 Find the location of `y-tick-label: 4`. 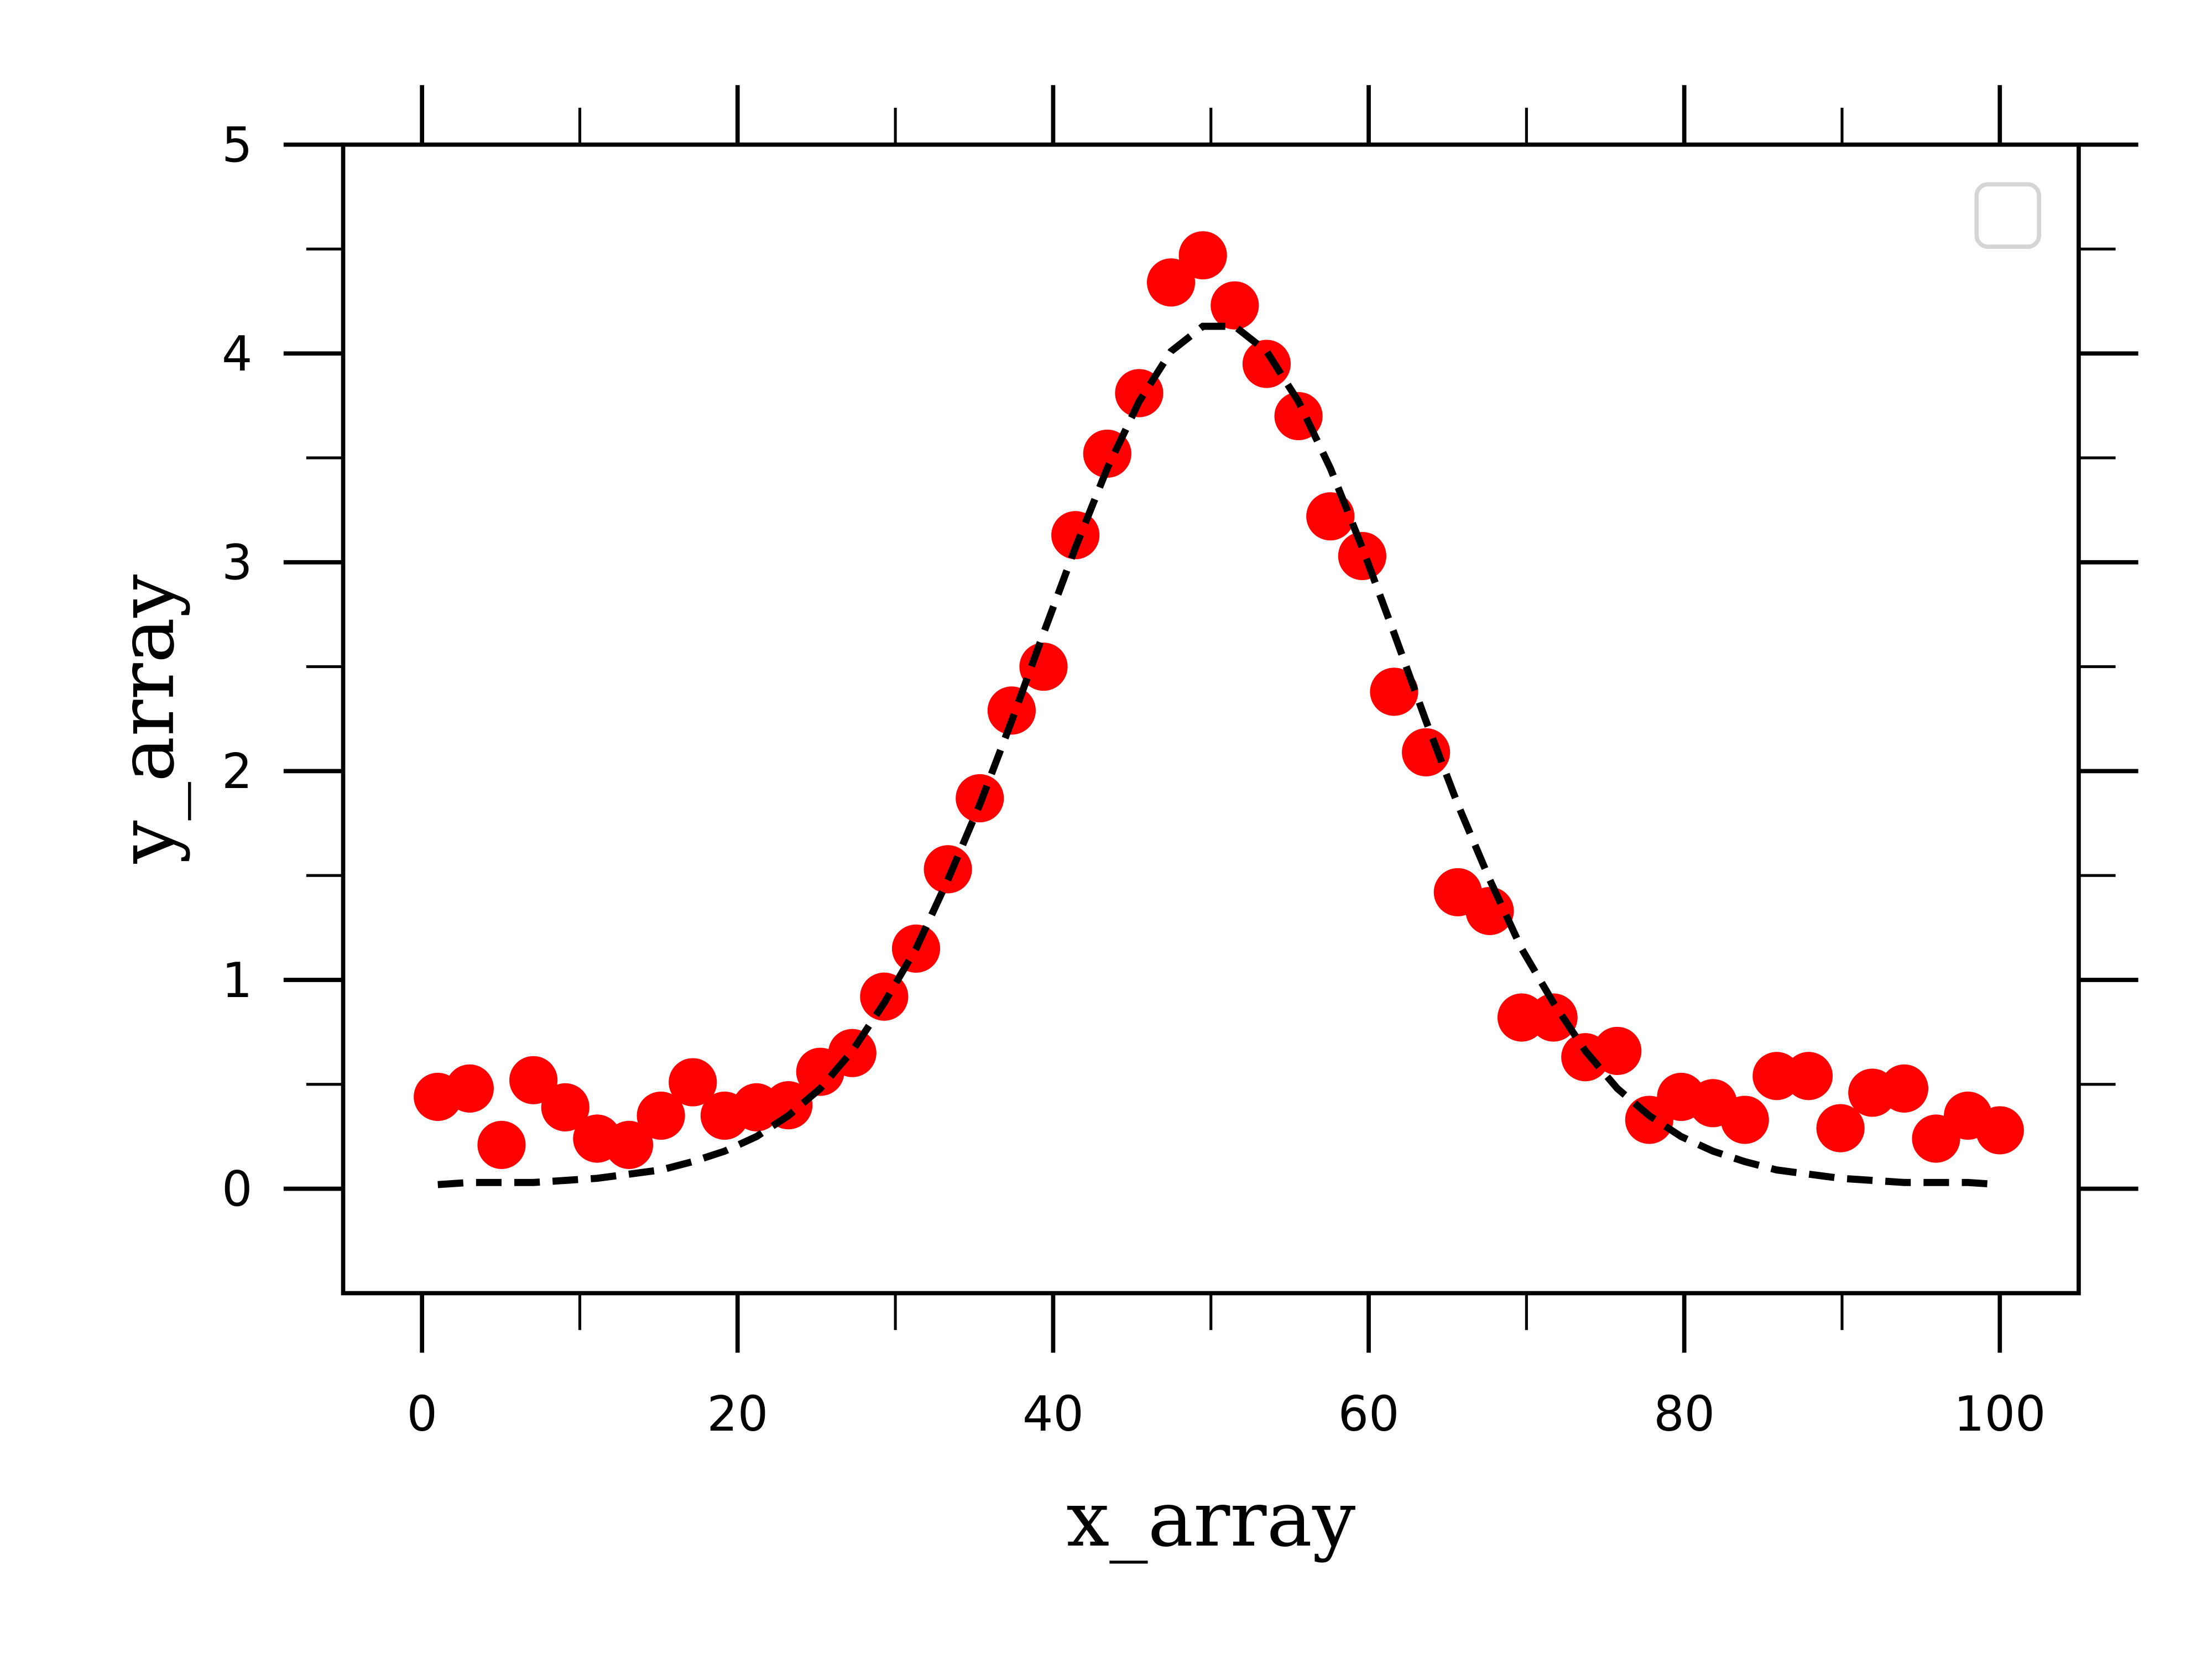

y-tick-label: 4 is located at coordinates (237, 354).